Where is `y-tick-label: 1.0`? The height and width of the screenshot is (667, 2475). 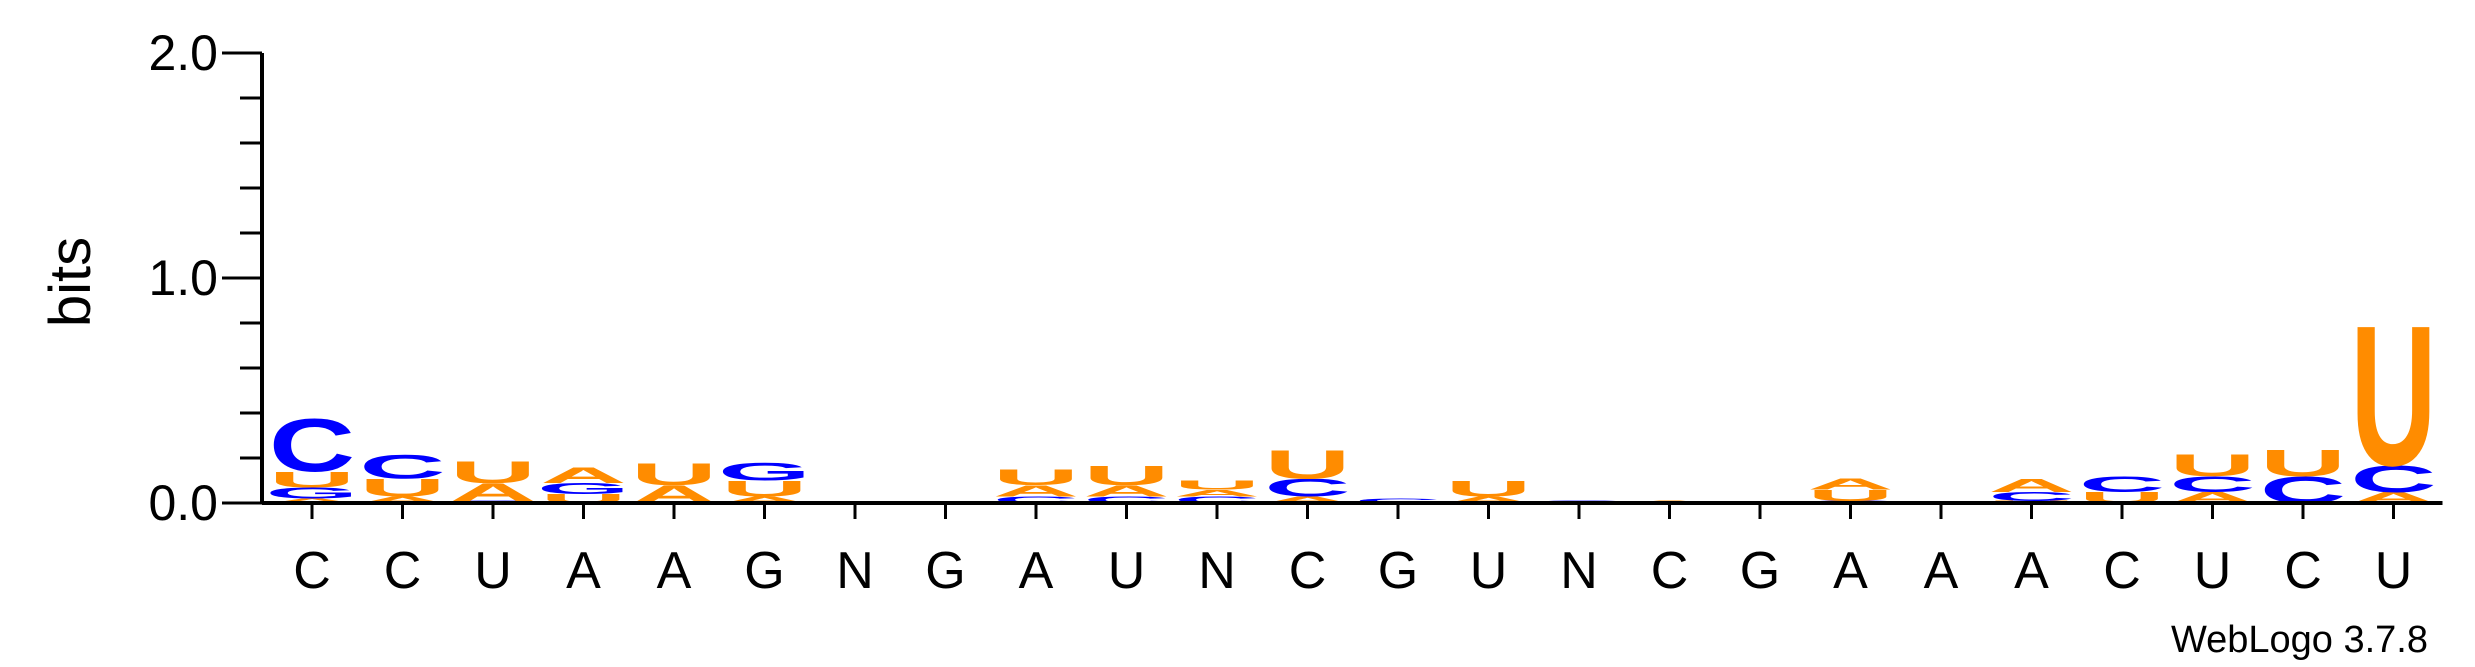 y-tick-label: 1.0 is located at coordinates (183, 278).